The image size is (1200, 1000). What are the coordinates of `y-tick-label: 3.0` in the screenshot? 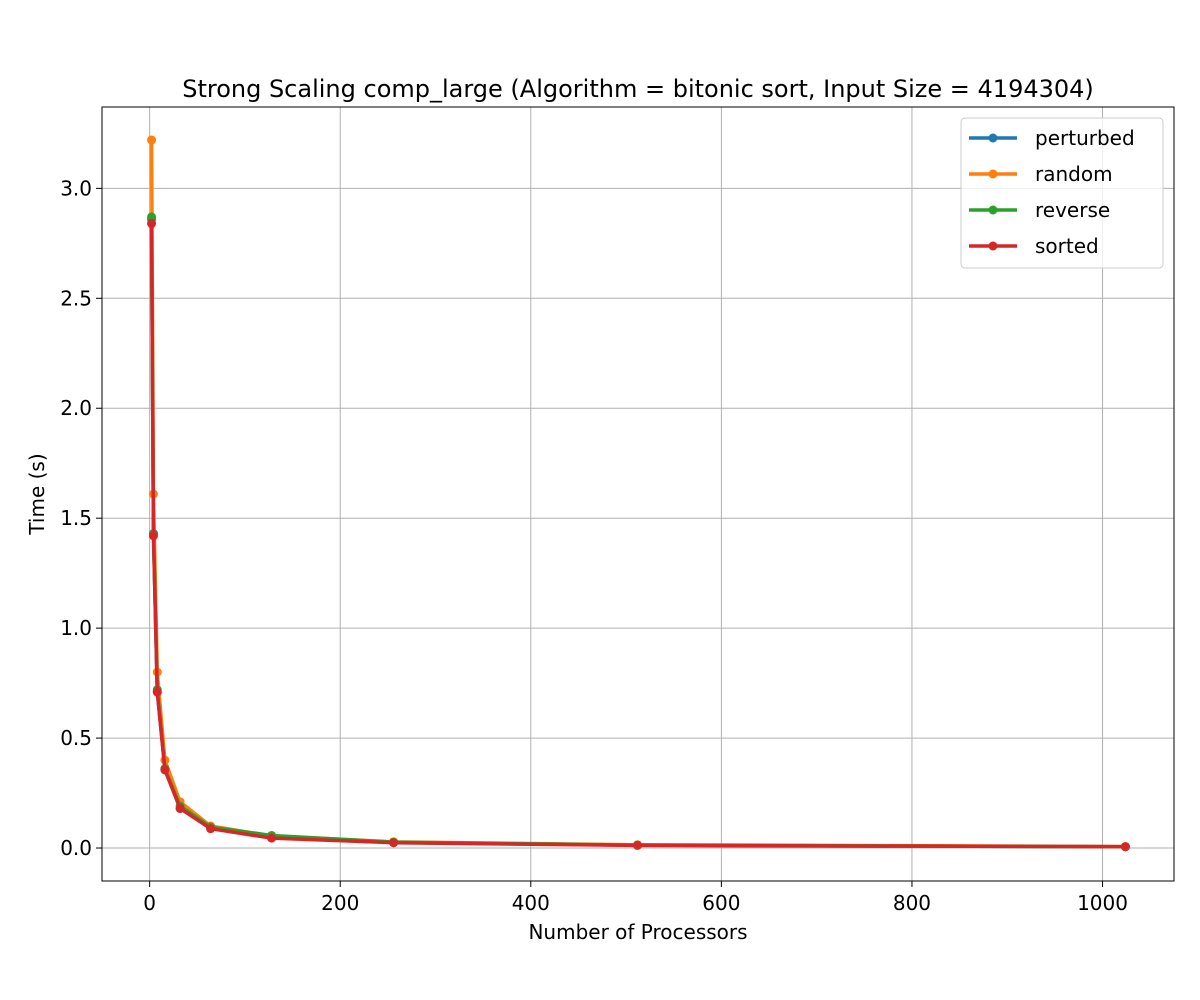 It's located at (76, 188).